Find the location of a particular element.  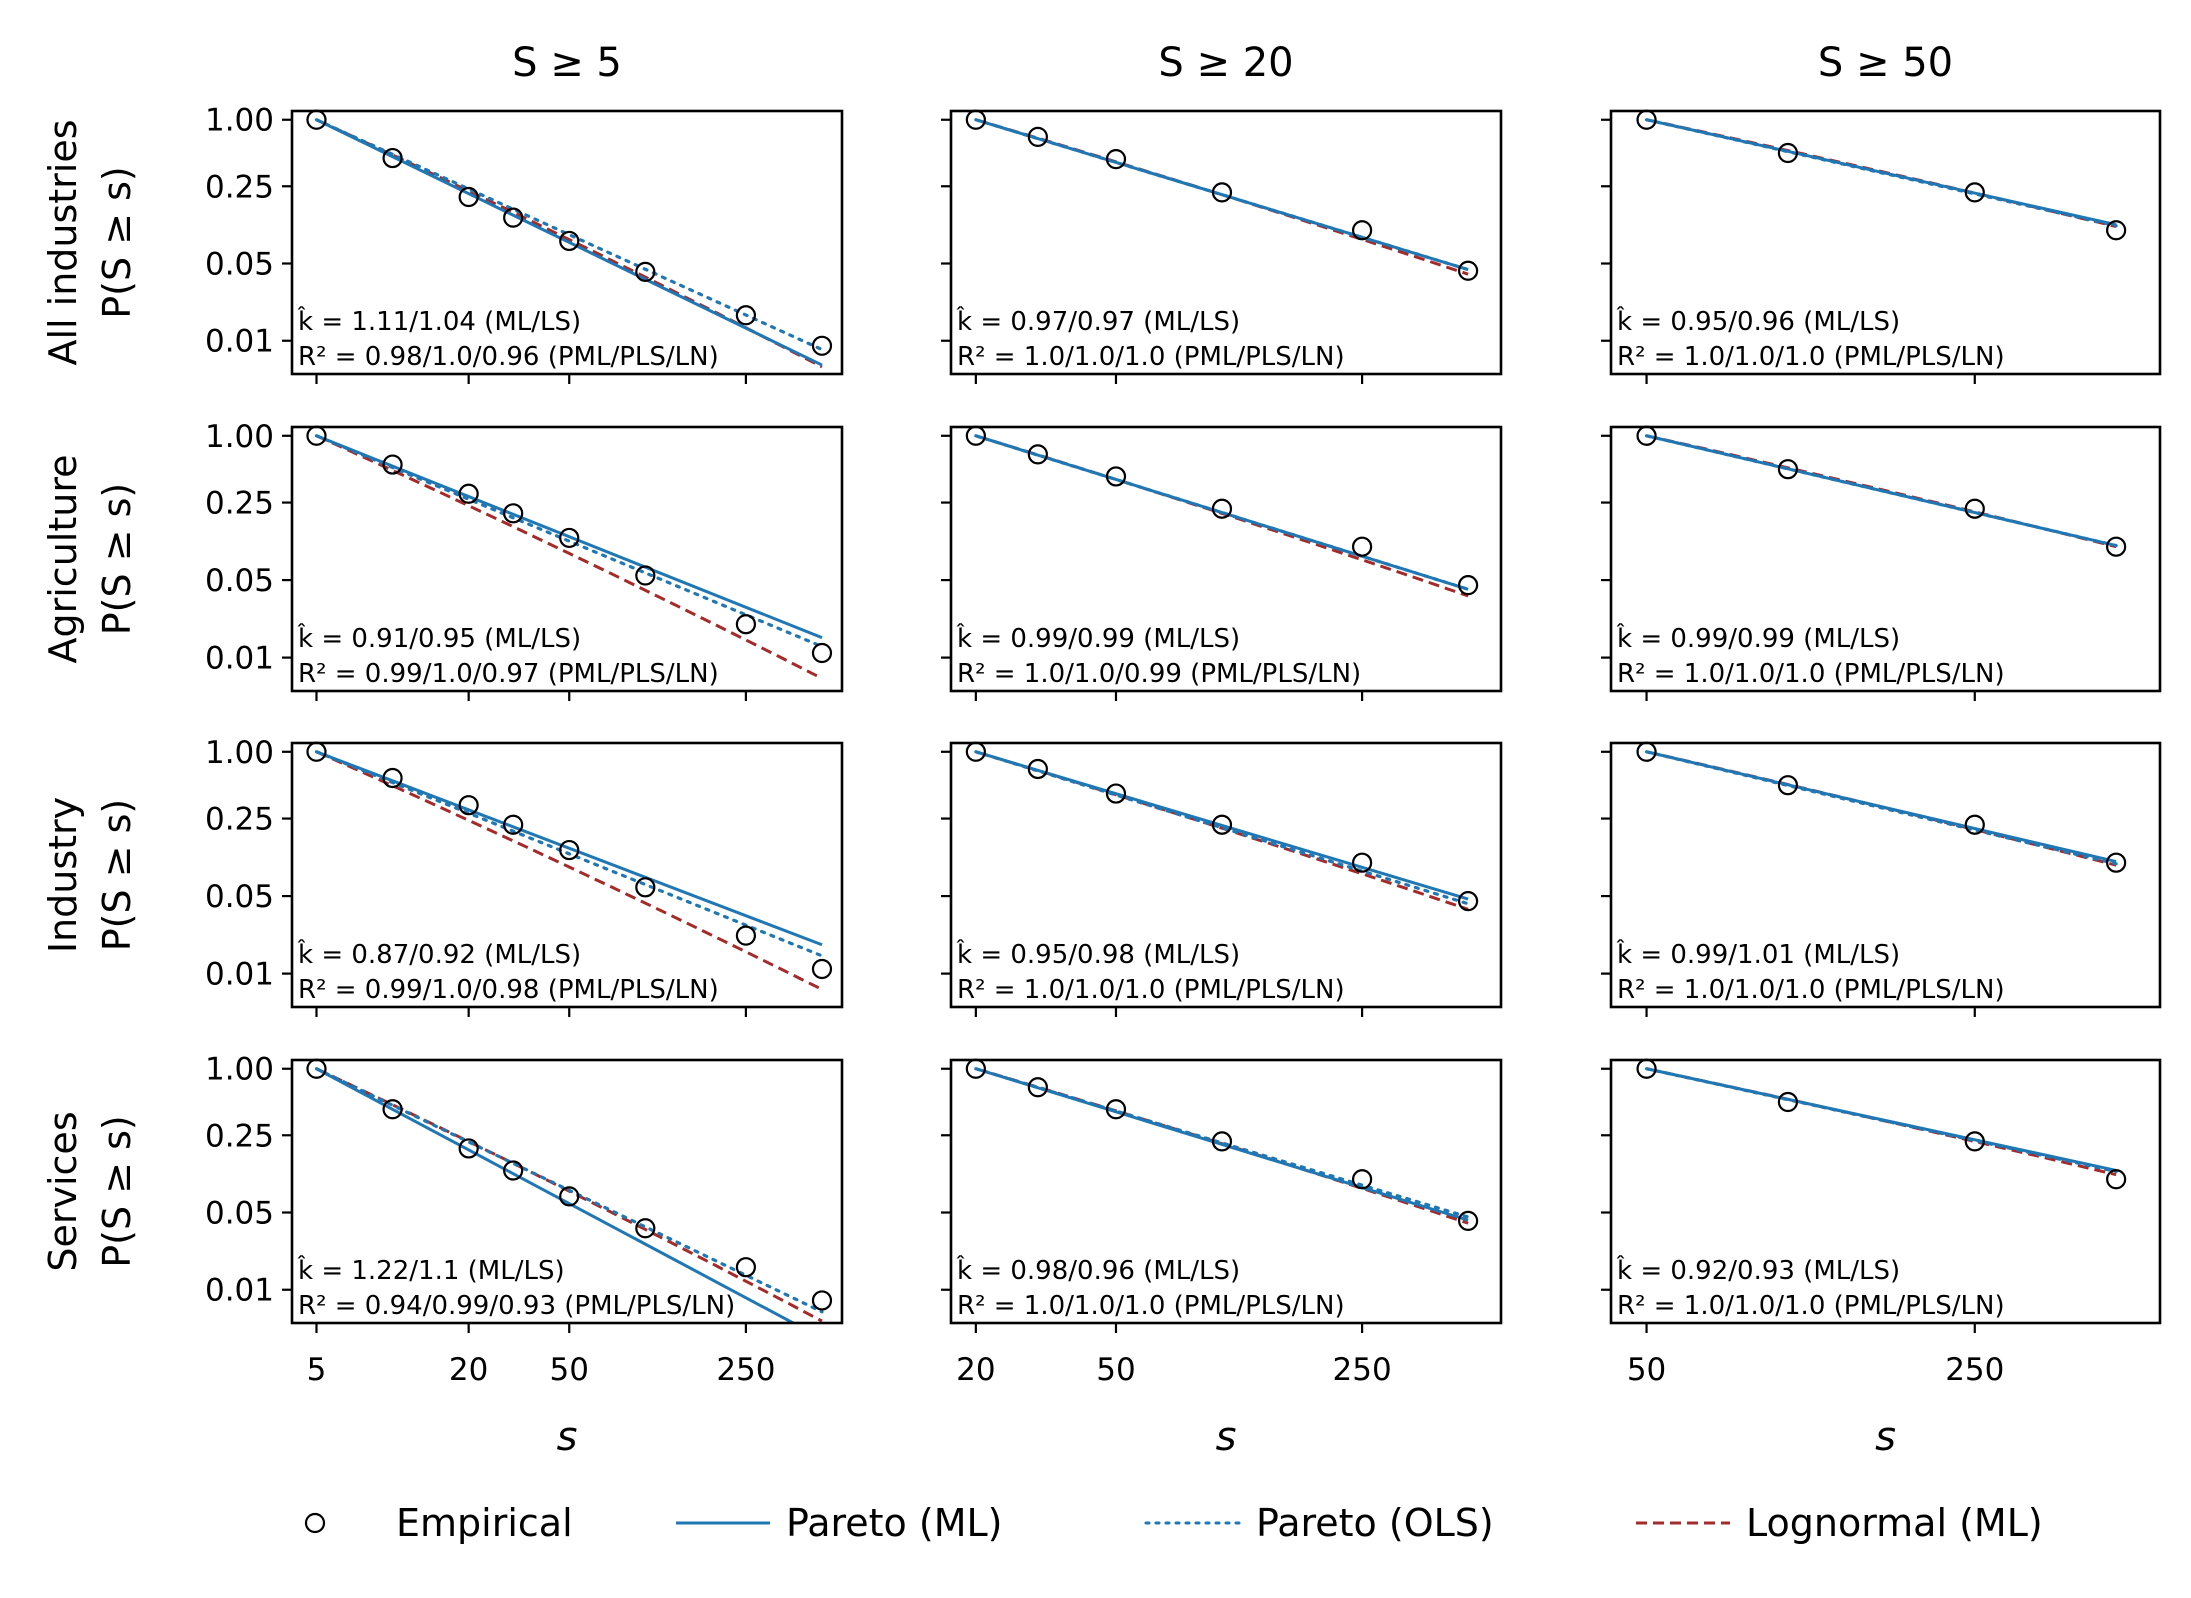

annotation-k: k̂ = 1.11/1.04 (ML/LS) is located at coordinates (439, 321).